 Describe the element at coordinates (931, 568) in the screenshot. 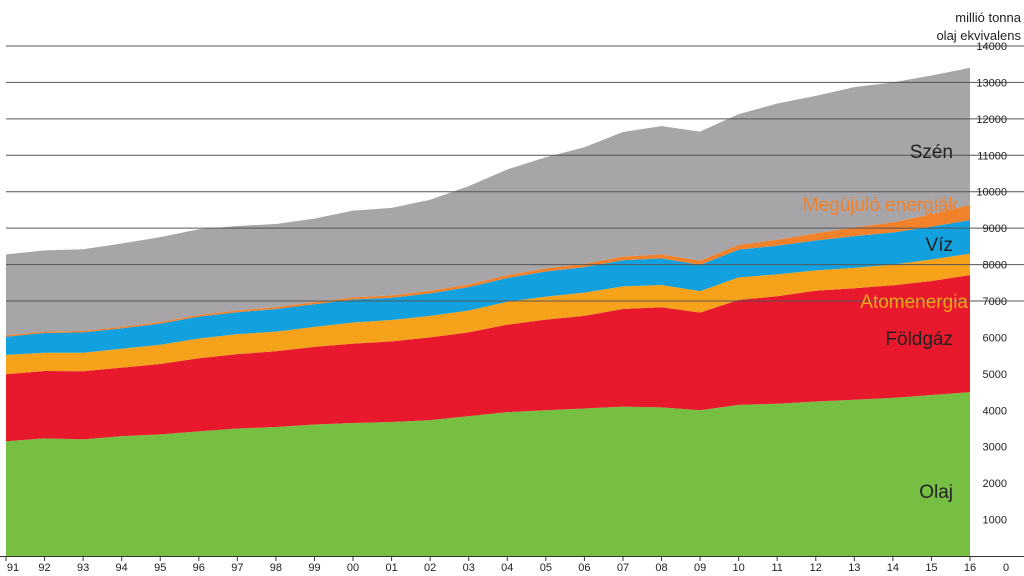

I see `x-tick-label-15: 15` at that location.